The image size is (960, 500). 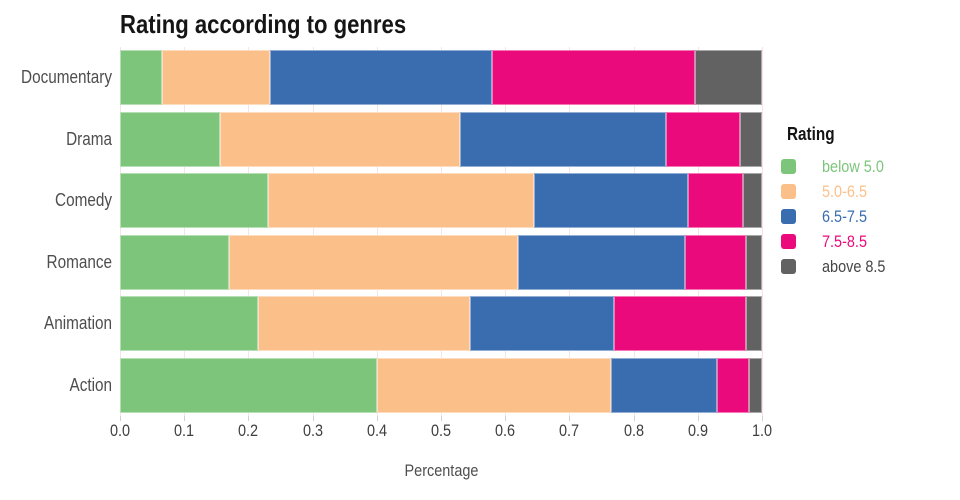 I want to click on category-label-text: Romance, so click(x=79, y=261).